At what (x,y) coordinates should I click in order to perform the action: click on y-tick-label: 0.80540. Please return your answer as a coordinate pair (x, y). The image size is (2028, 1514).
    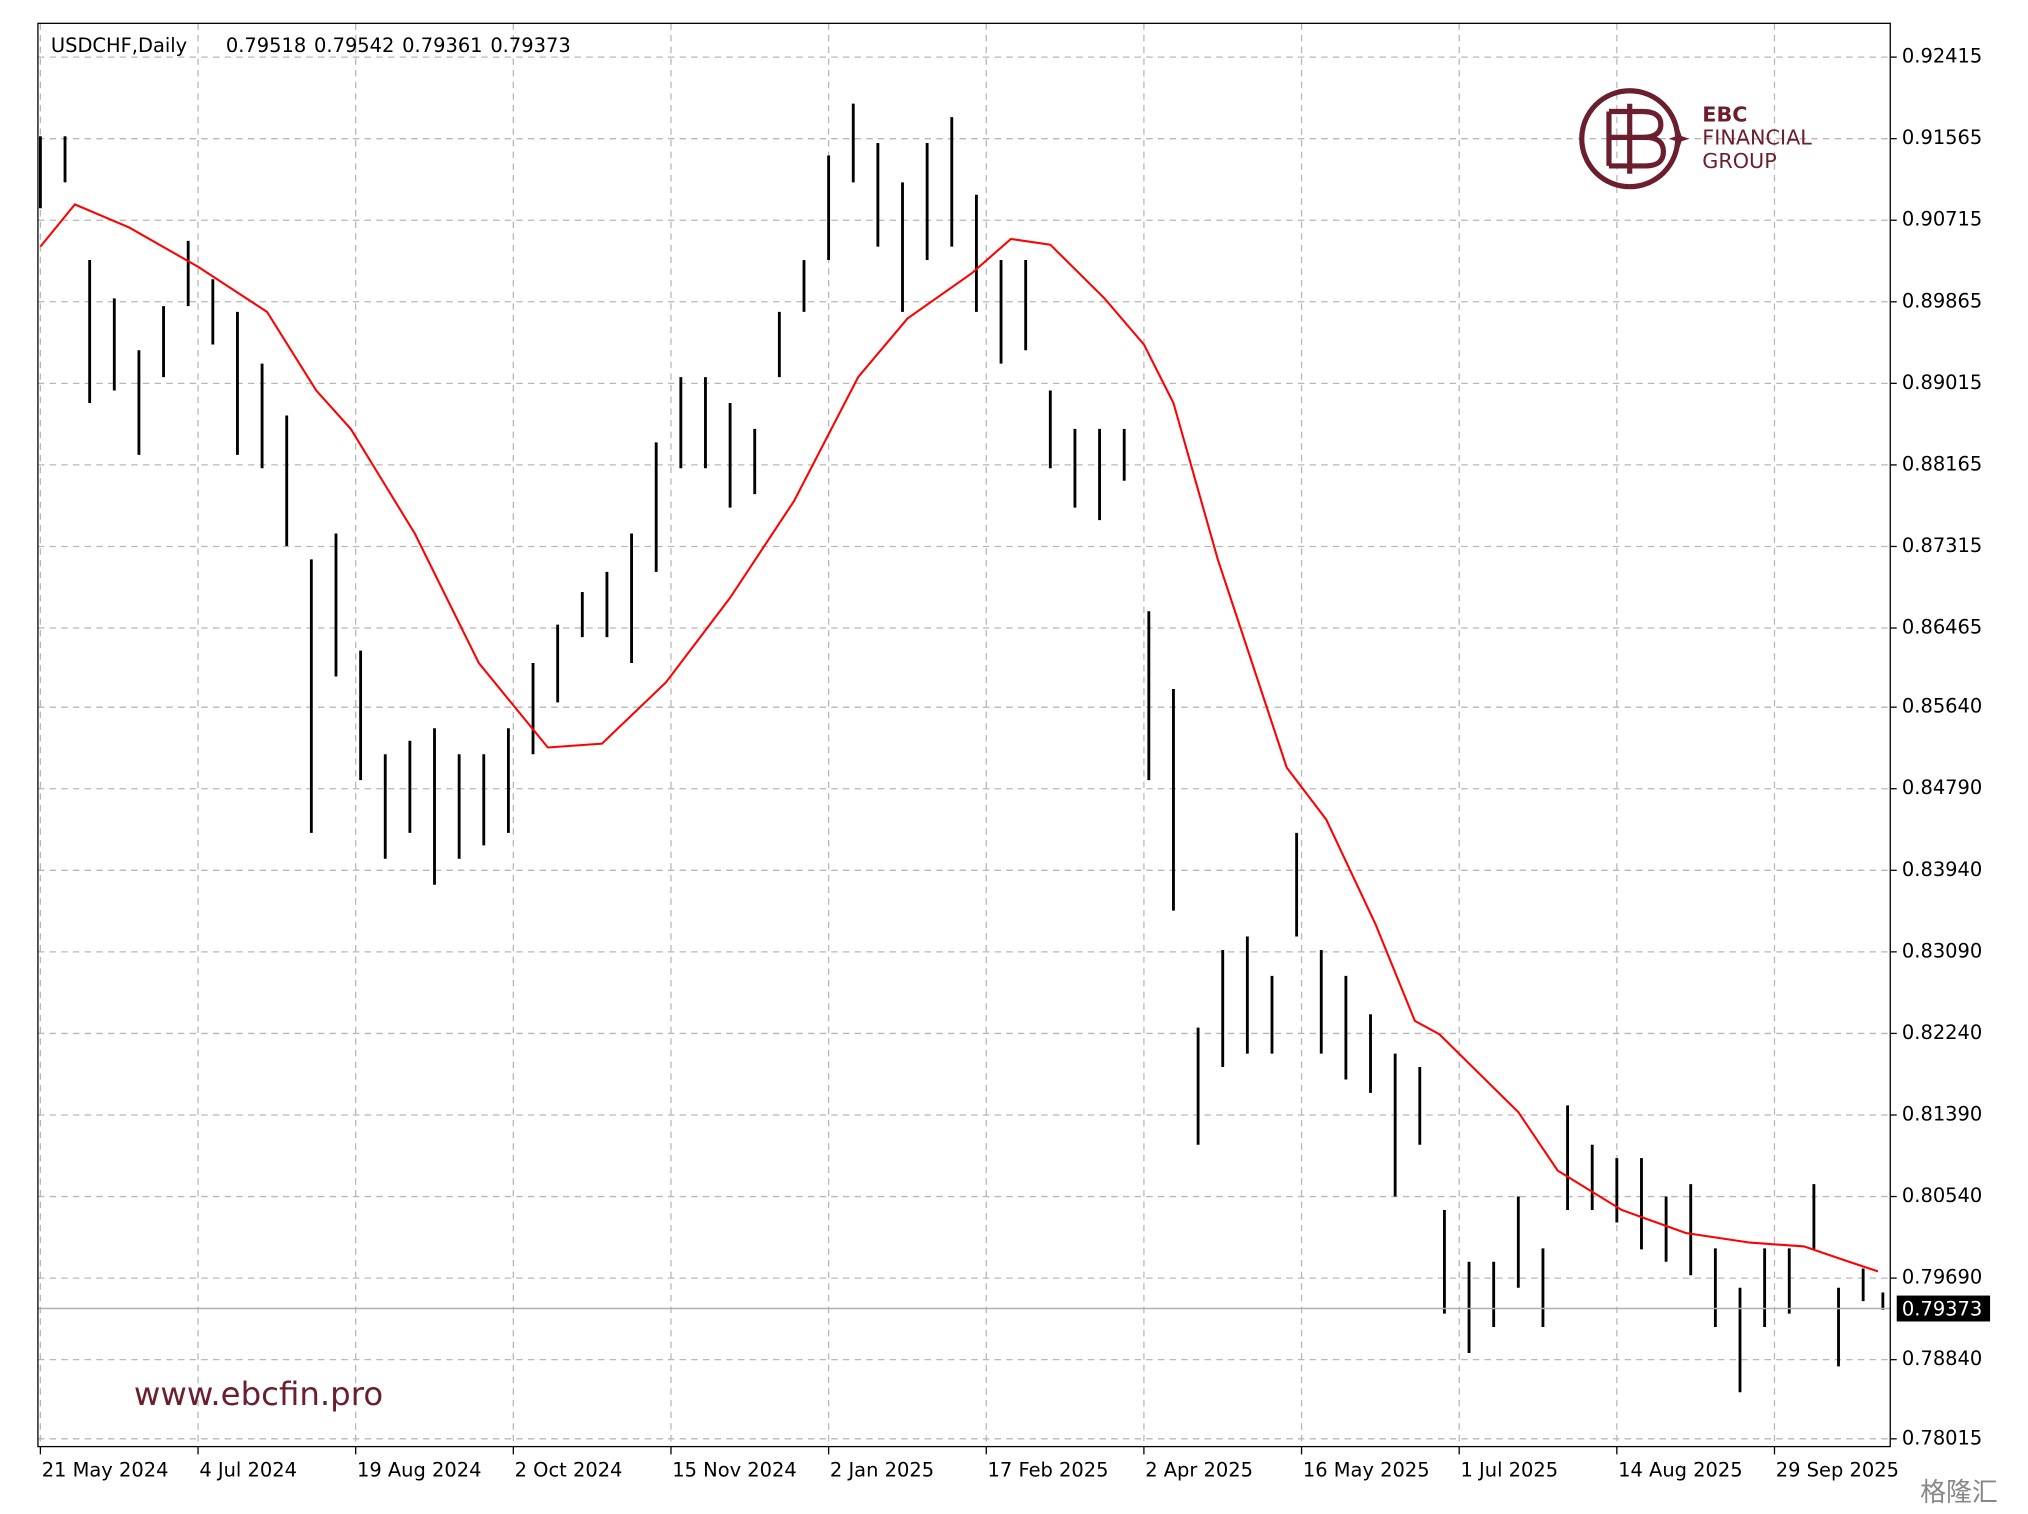
    Looking at the image, I should click on (1942, 1195).